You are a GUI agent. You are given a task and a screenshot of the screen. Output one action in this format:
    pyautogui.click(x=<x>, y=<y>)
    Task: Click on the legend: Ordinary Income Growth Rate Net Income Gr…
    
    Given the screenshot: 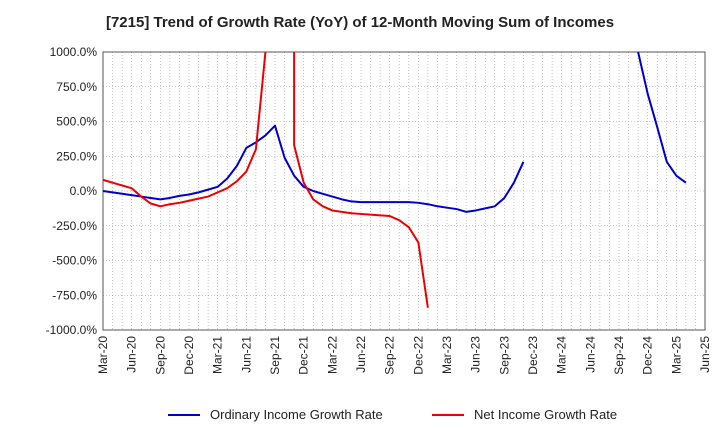 What is the action you would take?
    pyautogui.click(x=392, y=414)
    